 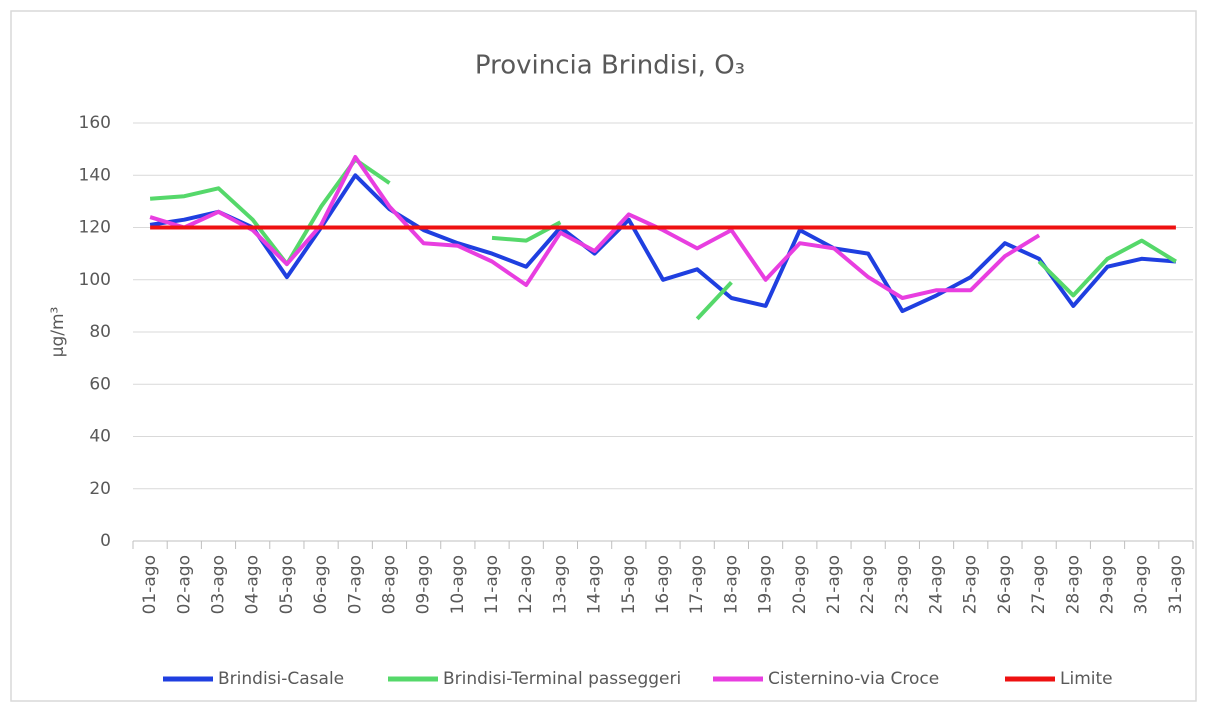 What do you see at coordinates (95, 280) in the screenshot?
I see `y-tick-label: 100` at bounding box center [95, 280].